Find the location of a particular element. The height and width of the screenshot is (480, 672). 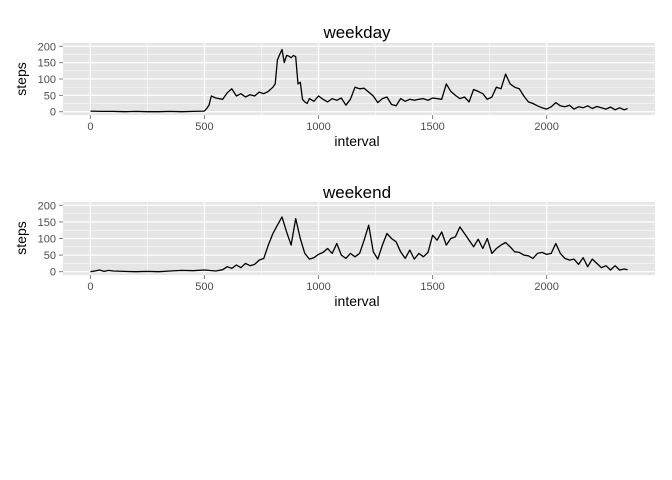

panel-title: weekday is located at coordinates (356, 32).